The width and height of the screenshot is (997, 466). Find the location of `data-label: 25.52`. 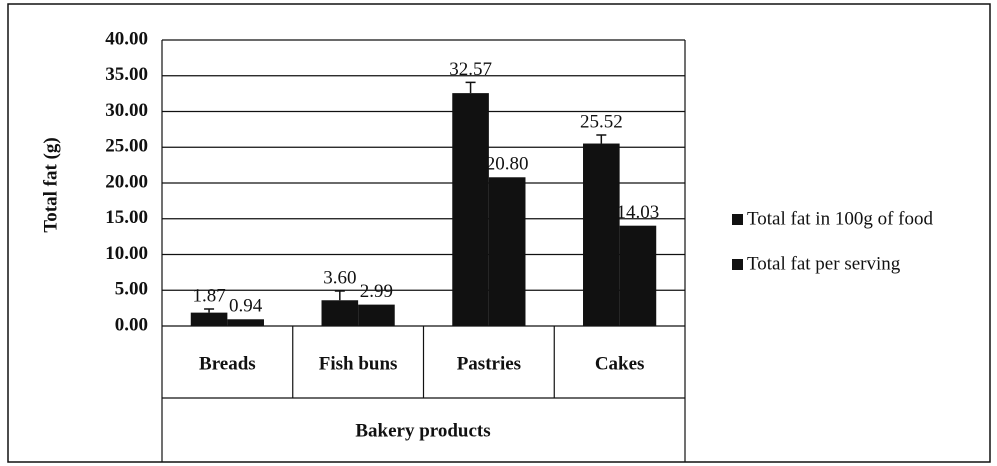

data-label: 25.52 is located at coordinates (601, 121).